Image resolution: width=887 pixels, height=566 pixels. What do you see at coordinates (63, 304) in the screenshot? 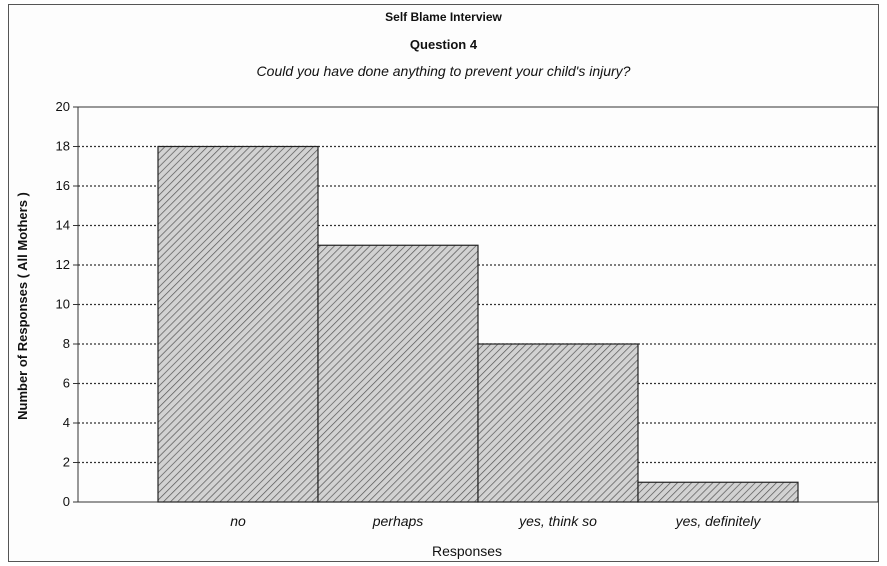
I see `y-tick-label: 10` at bounding box center [63, 304].